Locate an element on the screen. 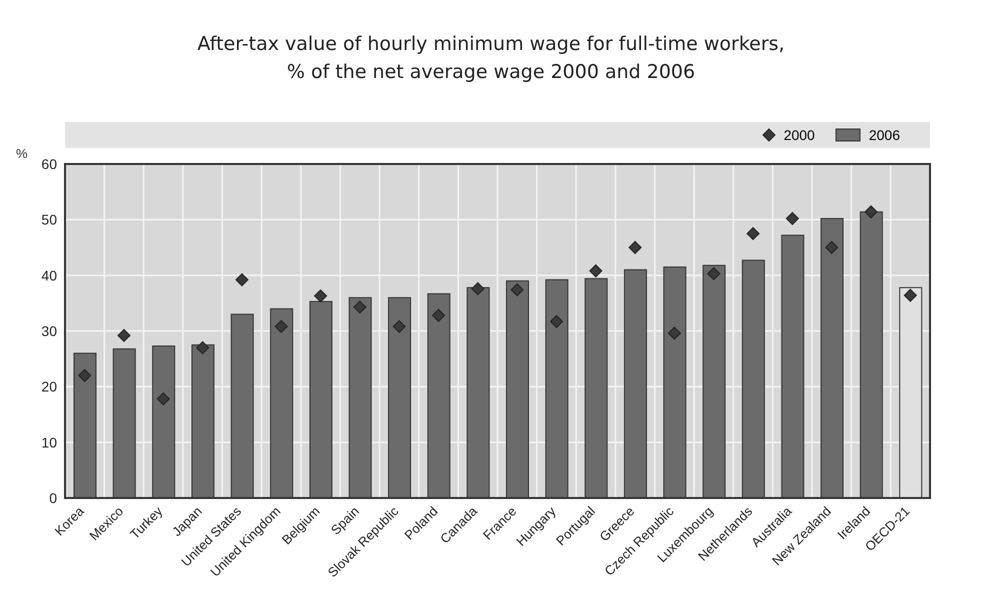 The image size is (982, 597). y-tick-label: 20 is located at coordinates (49, 386).